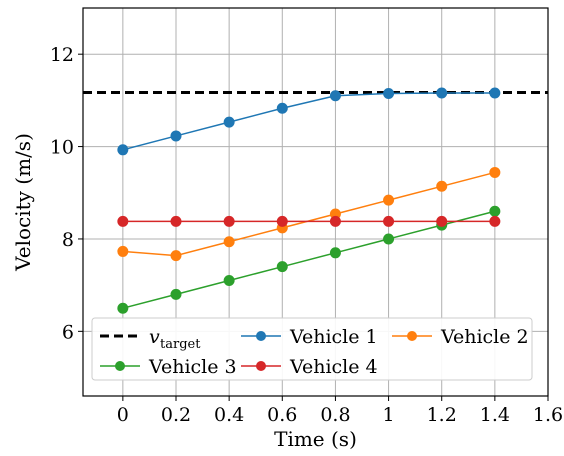 This screenshot has height=456, width=564. Describe the element at coordinates (335, 415) in the screenshot. I see `x-tick-label: 0.8` at that location.